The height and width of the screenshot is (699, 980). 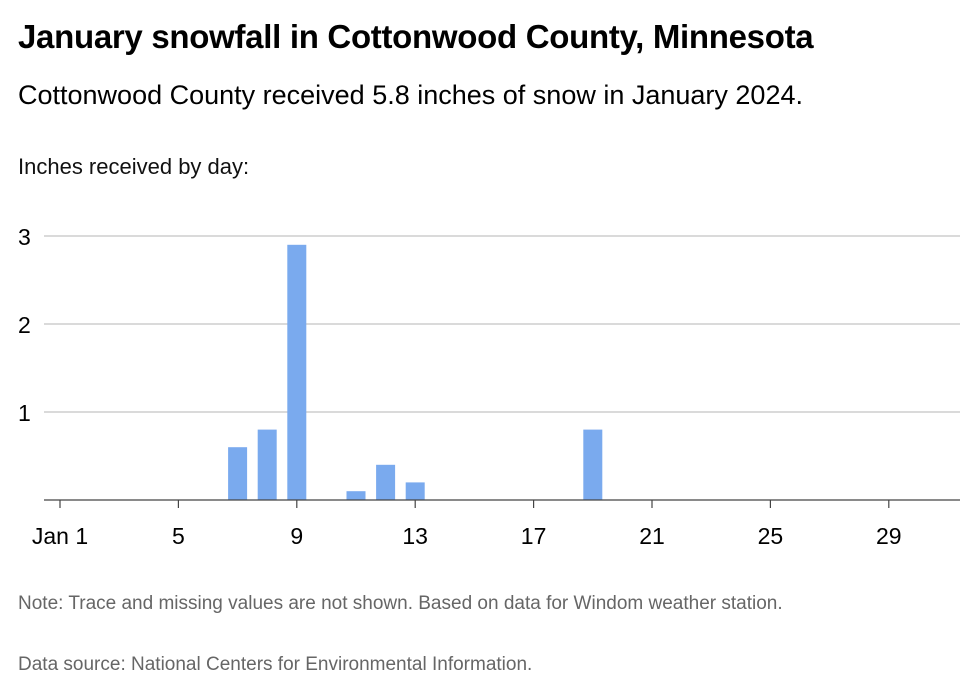 What do you see at coordinates (415, 372) in the screenshot?
I see `bars` at bounding box center [415, 372].